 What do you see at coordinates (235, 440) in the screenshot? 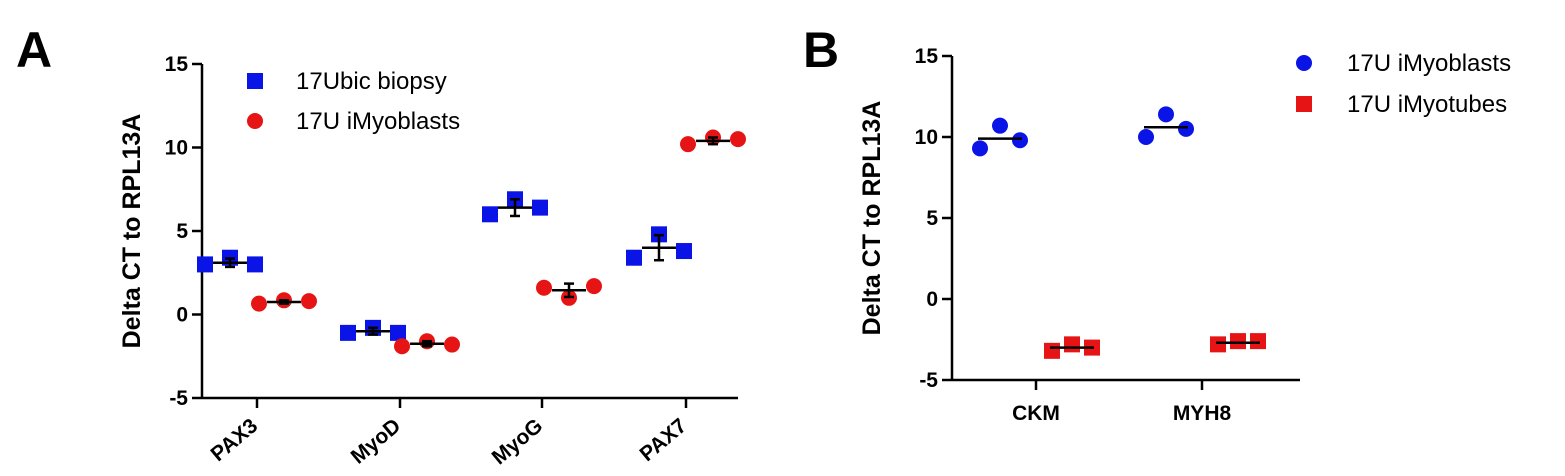
I see `x-category-label: PAX3` at bounding box center [235, 440].